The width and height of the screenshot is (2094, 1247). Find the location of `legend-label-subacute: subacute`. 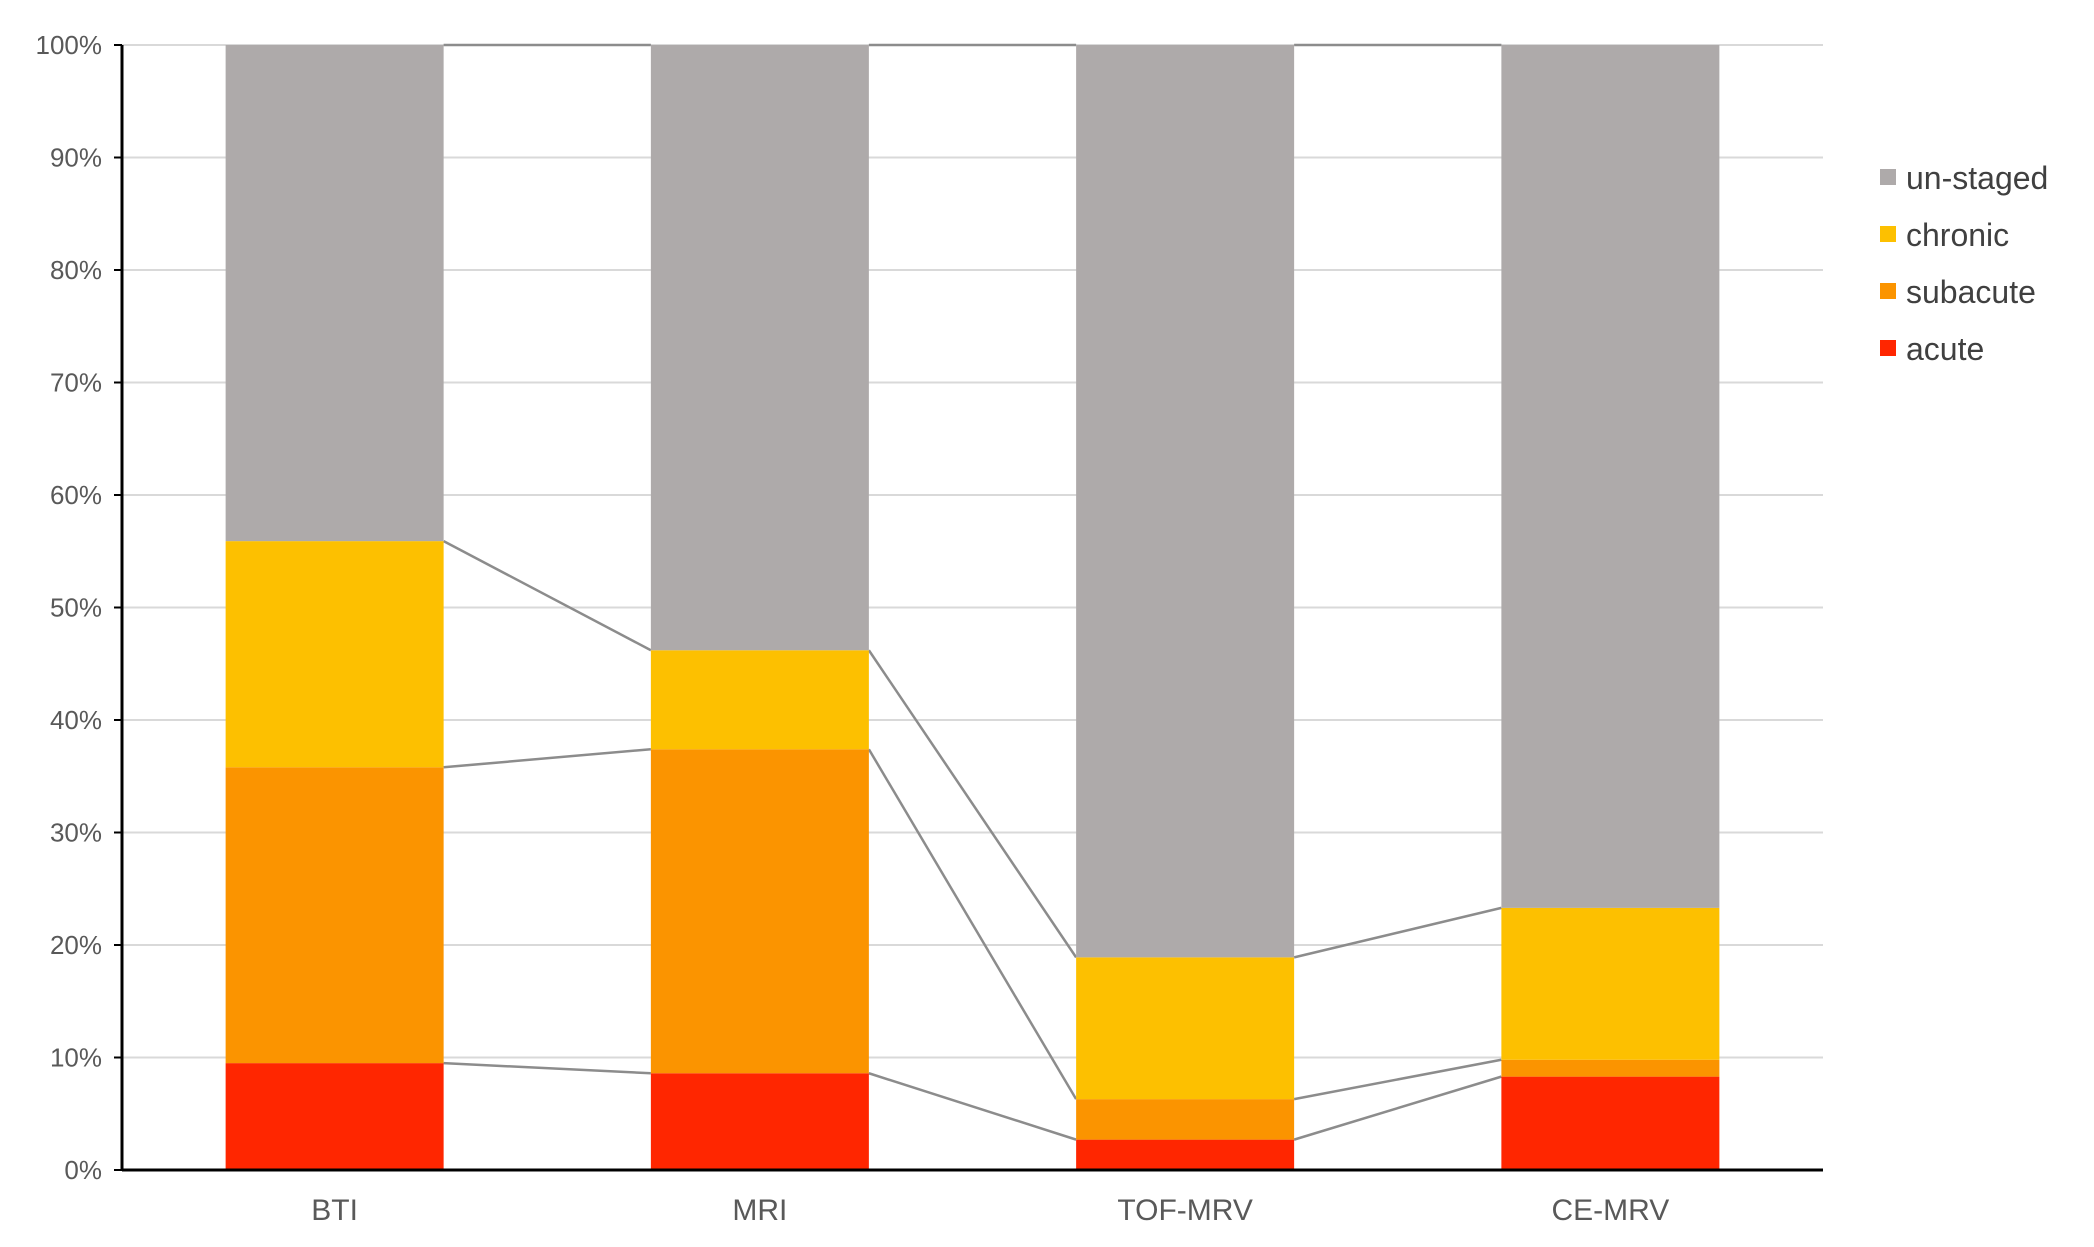

legend-label-subacute: subacute is located at coordinates (1971, 292).